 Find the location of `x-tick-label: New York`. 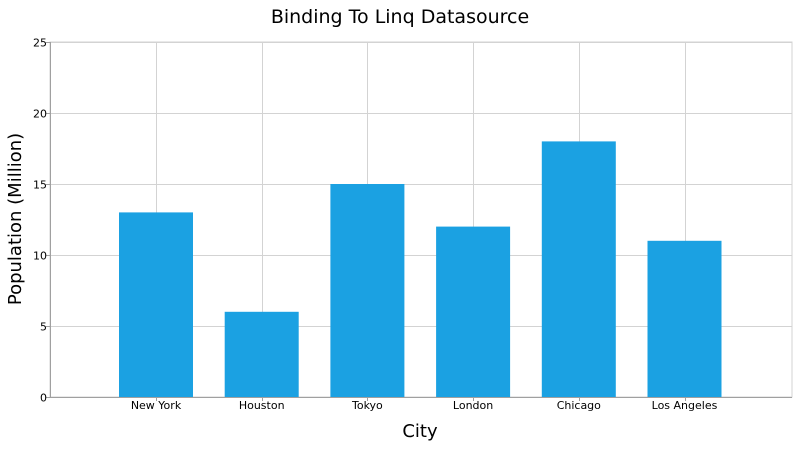

x-tick-label: New York is located at coordinates (156, 405).